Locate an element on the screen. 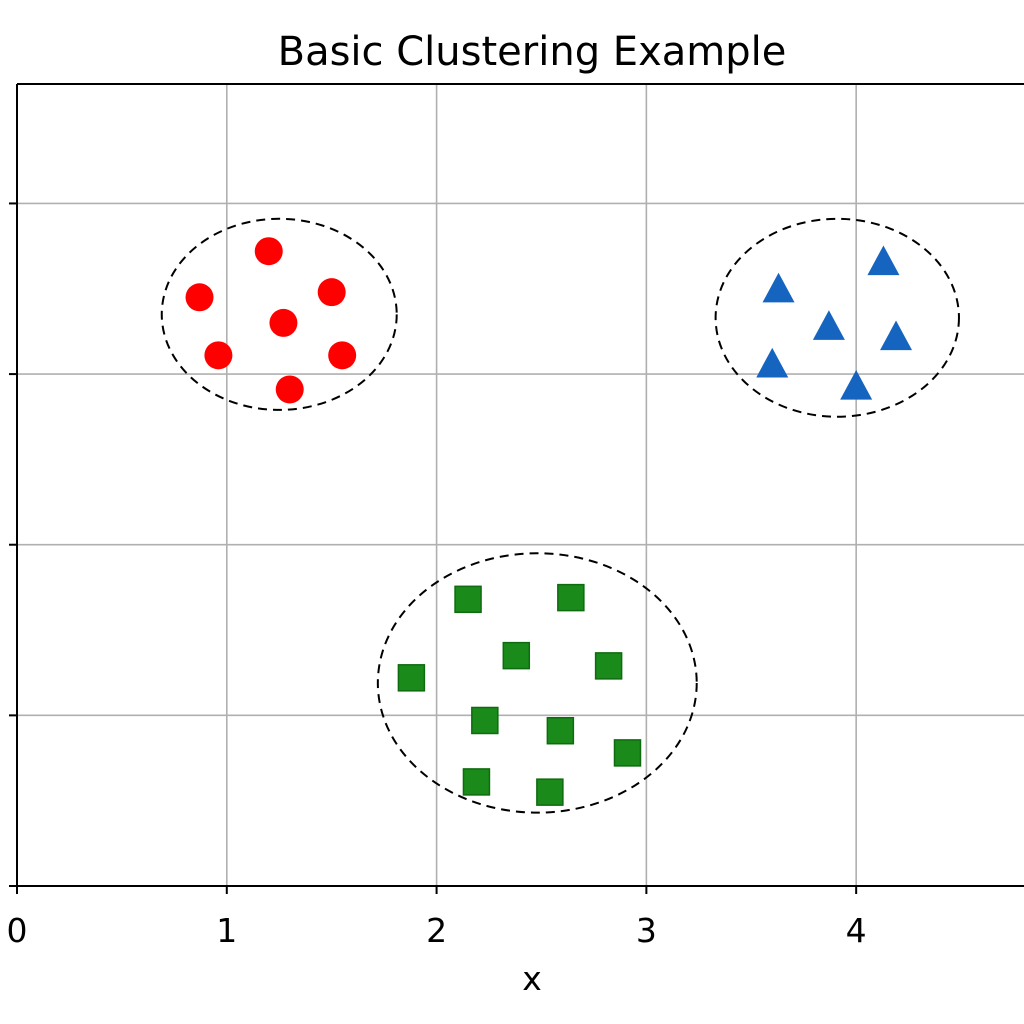  x-tick-label: 0 is located at coordinates (17, 930).